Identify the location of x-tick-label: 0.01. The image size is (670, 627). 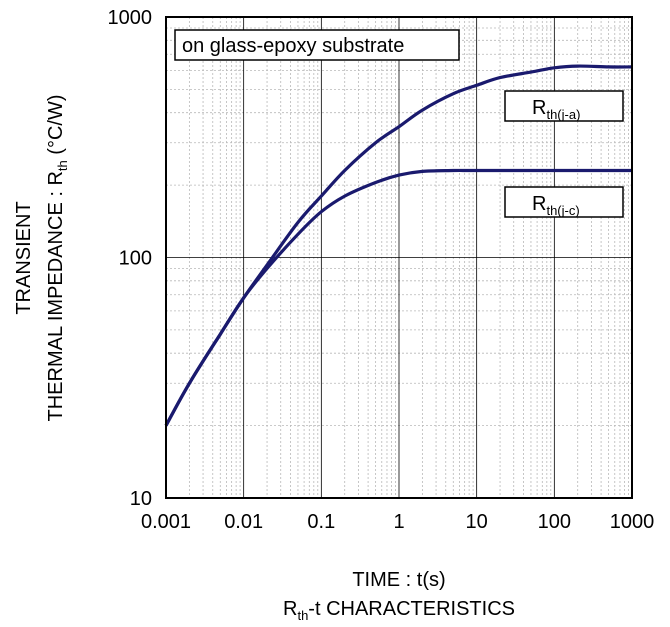
(243, 522).